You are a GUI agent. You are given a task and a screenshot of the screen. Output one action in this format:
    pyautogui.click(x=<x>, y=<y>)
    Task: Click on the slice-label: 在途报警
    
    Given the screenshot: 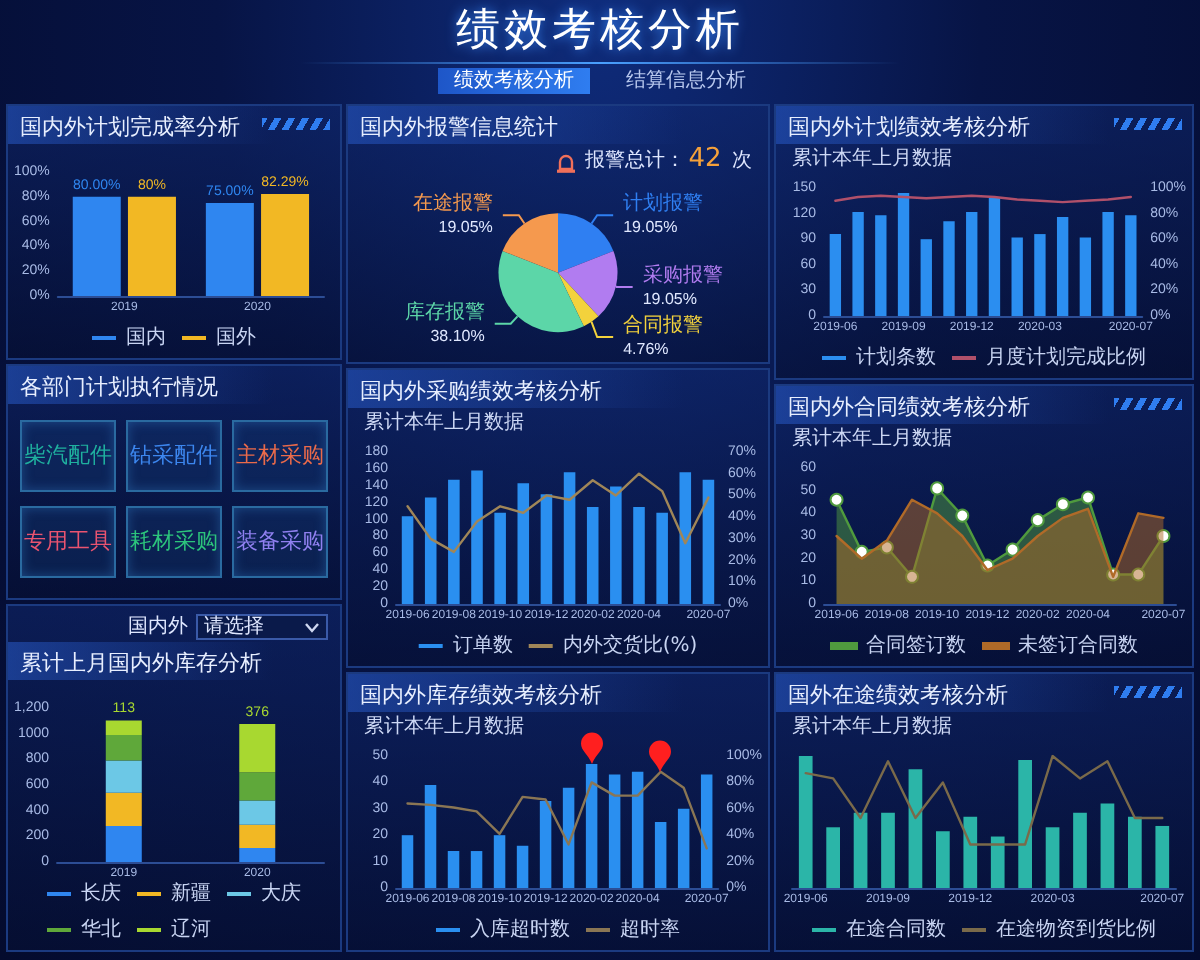 What is the action you would take?
    pyautogui.click(x=452, y=203)
    